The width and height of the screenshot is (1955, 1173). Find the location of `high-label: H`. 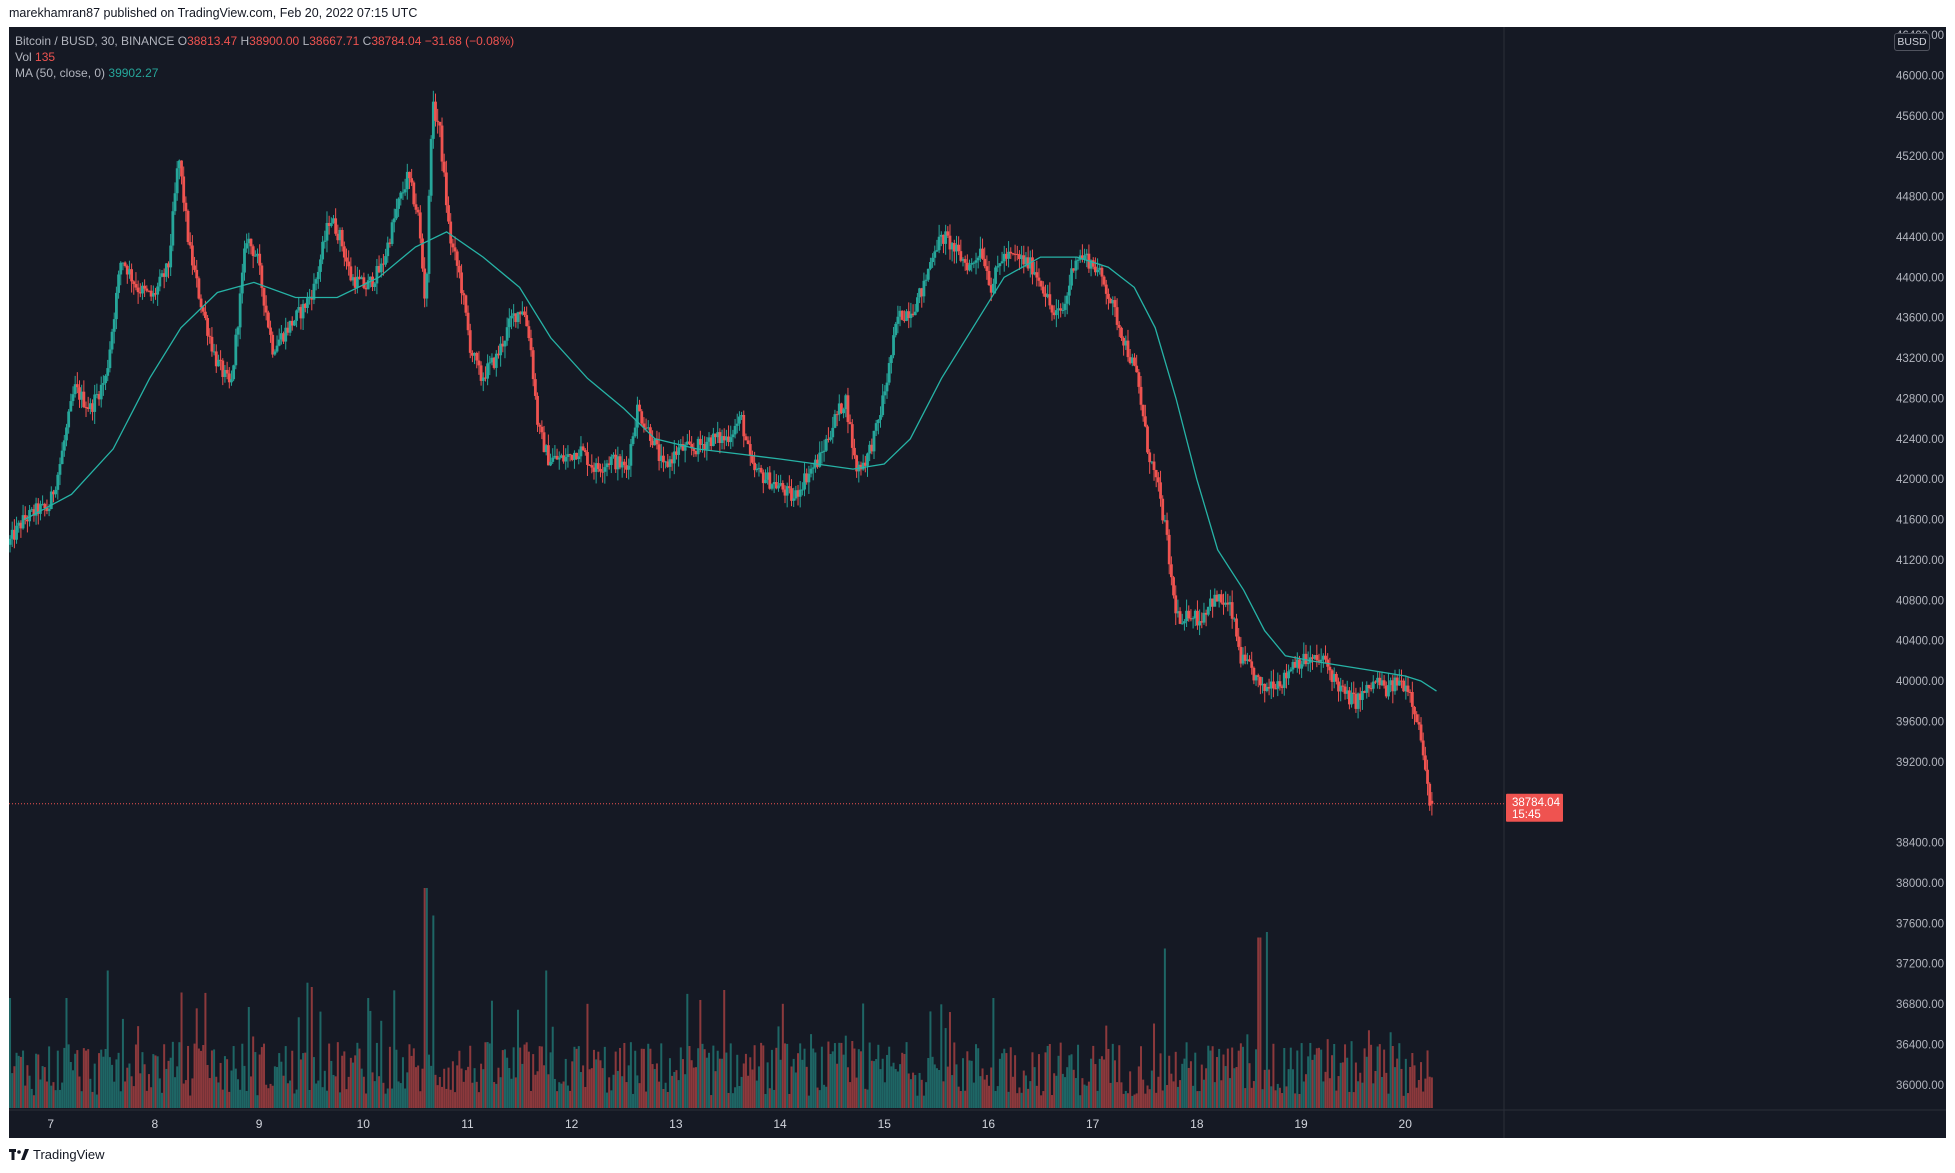

high-label: H is located at coordinates (245, 41).